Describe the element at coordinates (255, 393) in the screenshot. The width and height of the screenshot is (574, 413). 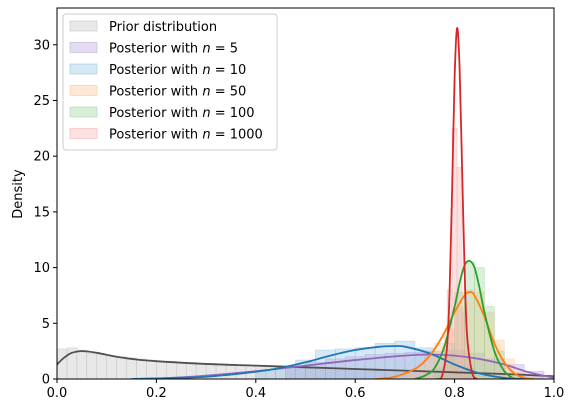
I see `x-tick-label-2: 0.4` at that location.